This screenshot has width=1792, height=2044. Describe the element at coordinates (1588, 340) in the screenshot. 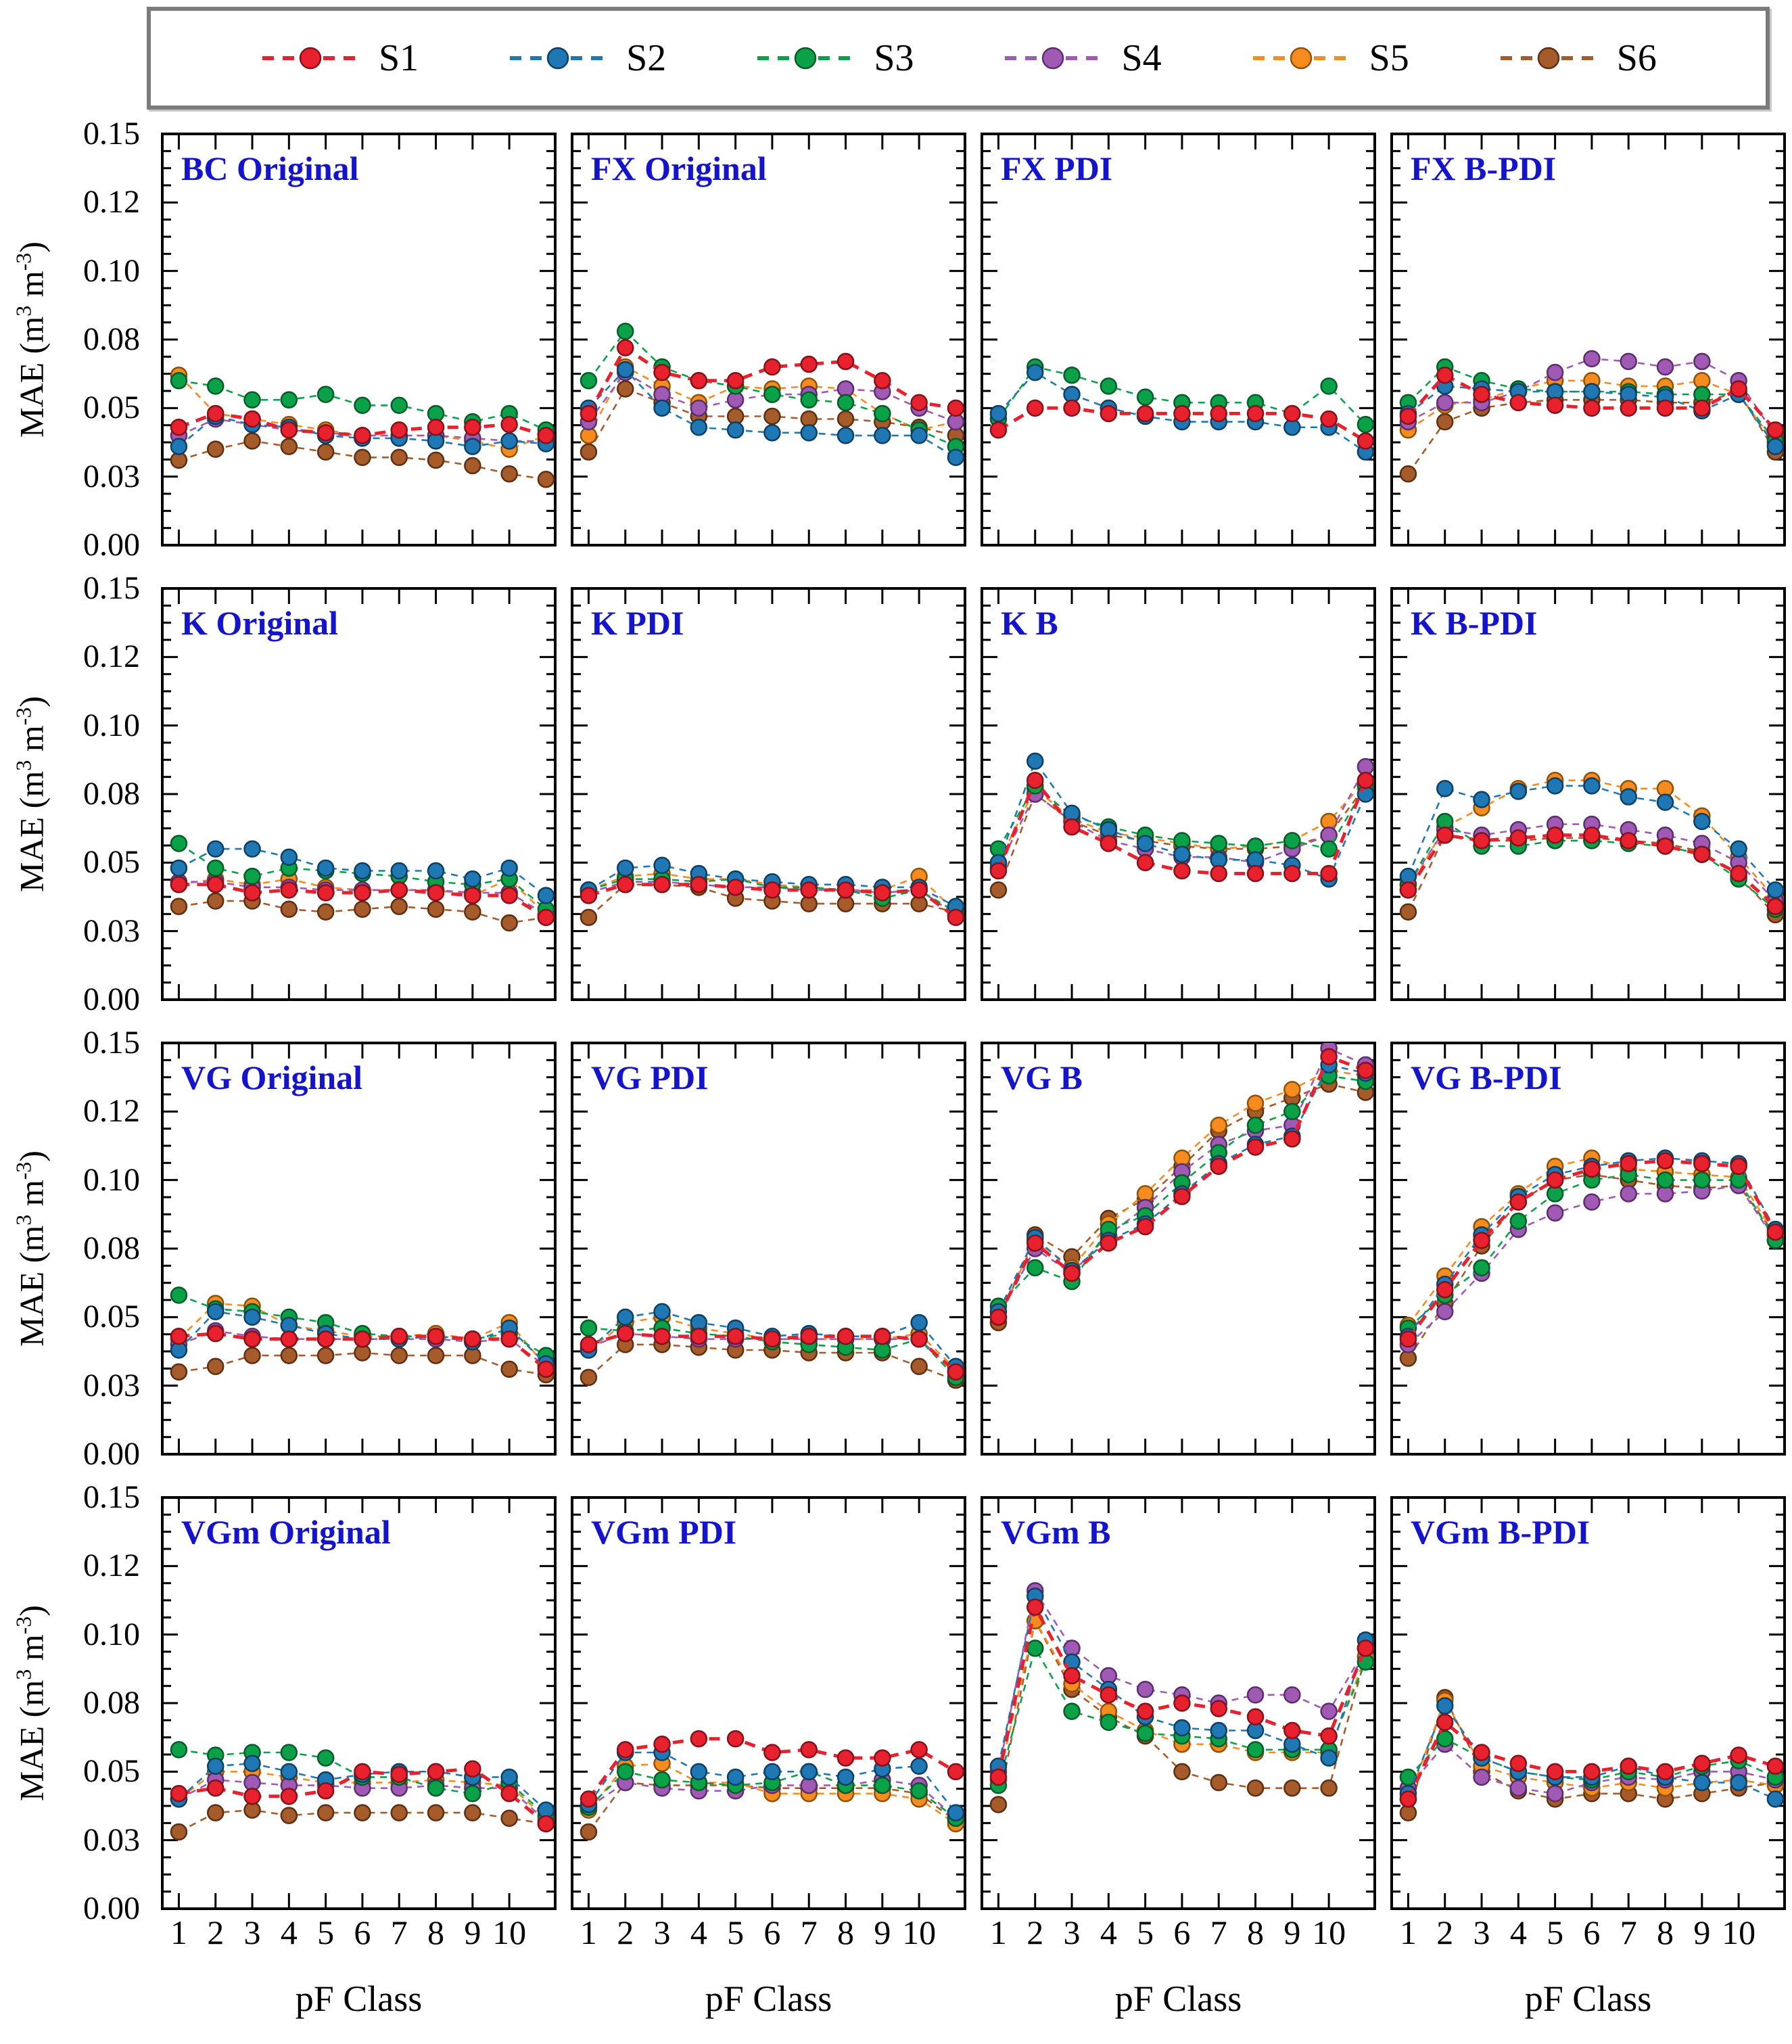

I see `panel-fx-b-pdi: FX B-PDI` at that location.